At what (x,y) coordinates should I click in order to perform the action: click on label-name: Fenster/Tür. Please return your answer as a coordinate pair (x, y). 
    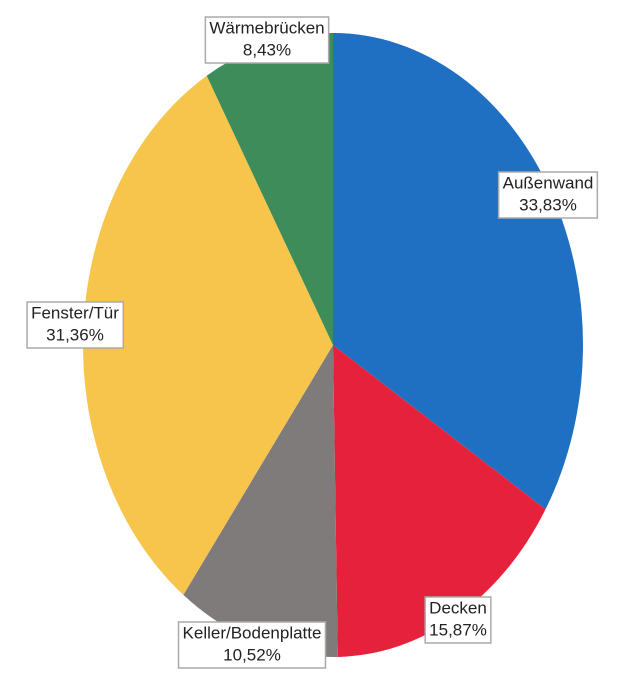
    Looking at the image, I should click on (75, 312).